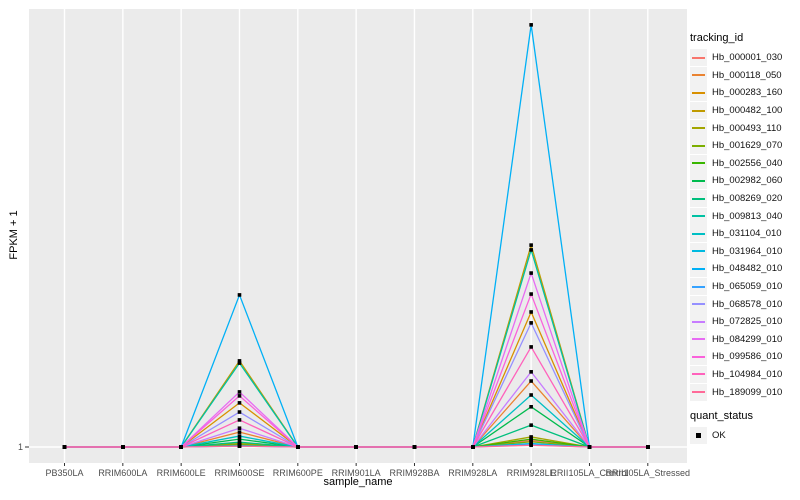 The image size is (800, 500). What do you see at coordinates (747, 392) in the screenshot?
I see `legend-item-label: Hb_189099_010` at bounding box center [747, 392].